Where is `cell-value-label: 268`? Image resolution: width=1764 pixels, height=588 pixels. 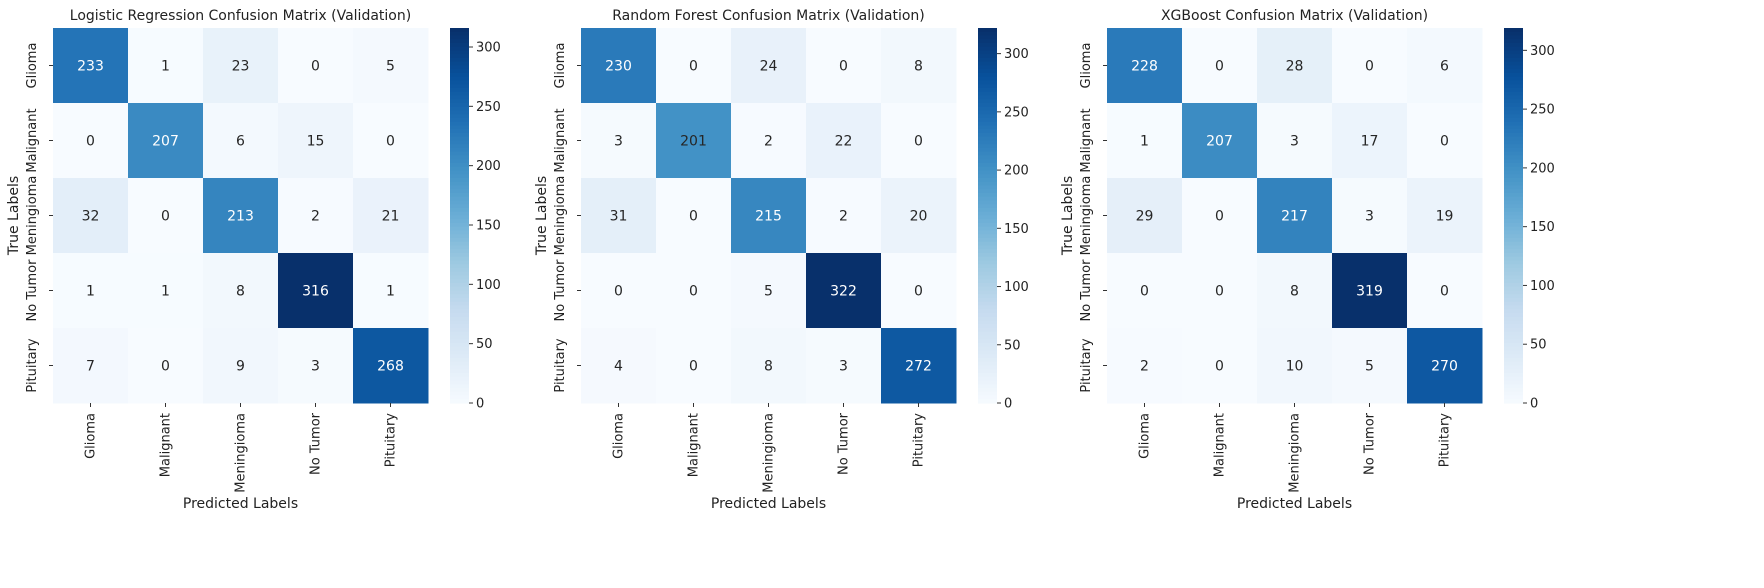 cell-value-label: 268 is located at coordinates (390, 367).